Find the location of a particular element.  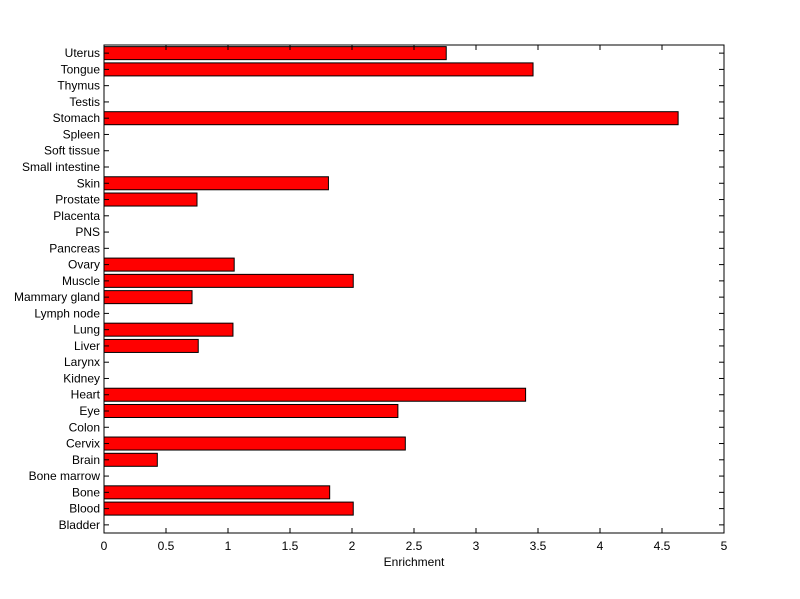

x-tick-label: 3 is located at coordinates (476, 546).